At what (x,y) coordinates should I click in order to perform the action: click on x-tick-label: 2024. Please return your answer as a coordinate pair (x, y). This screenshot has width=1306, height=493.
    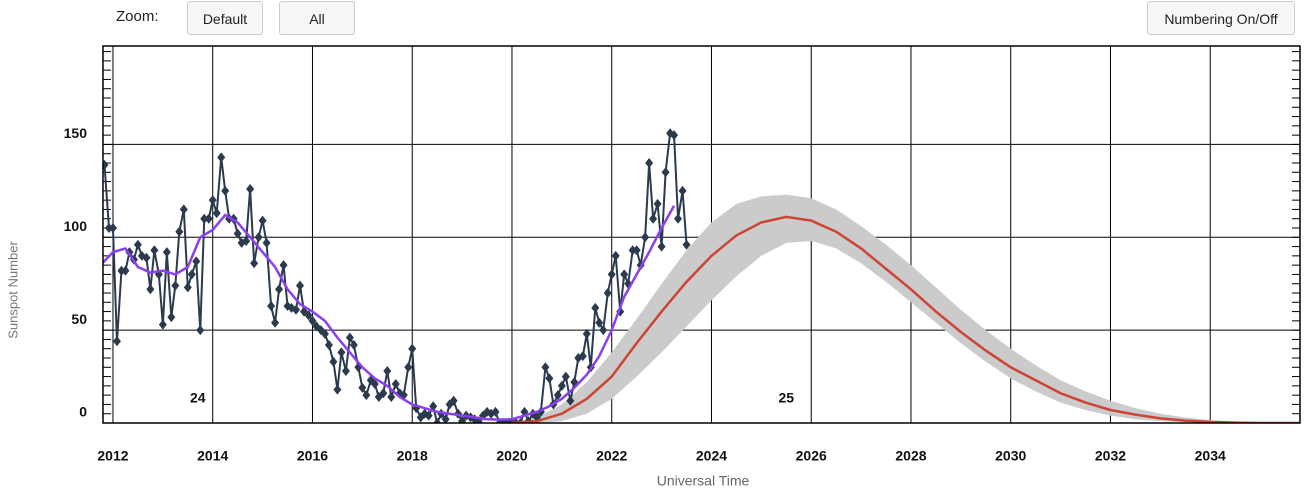
    Looking at the image, I should click on (711, 456).